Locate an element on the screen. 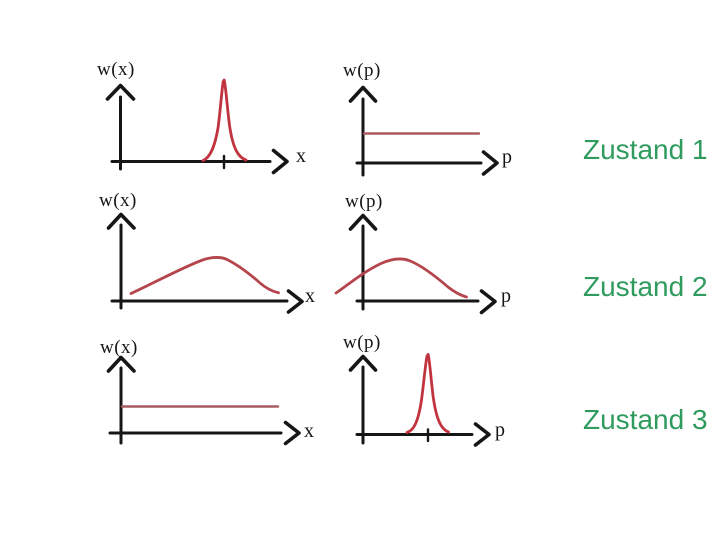  graph-row2-left-ylabel: w(x) is located at coordinates (118, 200).